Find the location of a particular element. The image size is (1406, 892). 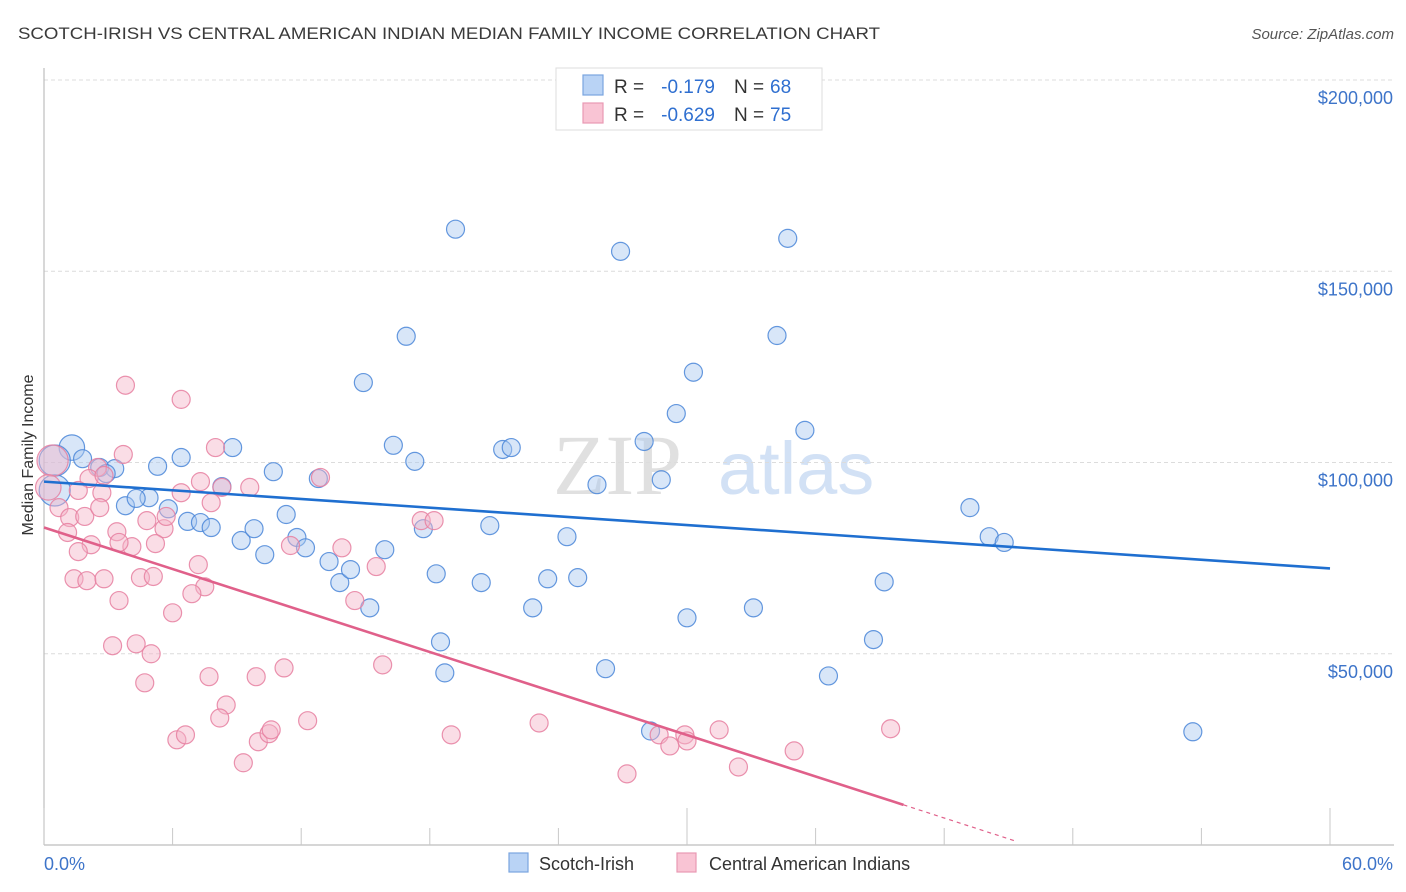

correlation-legend: R = -0.179 N = 68 R = -0.629 N = 75 is located at coordinates (689, 99).